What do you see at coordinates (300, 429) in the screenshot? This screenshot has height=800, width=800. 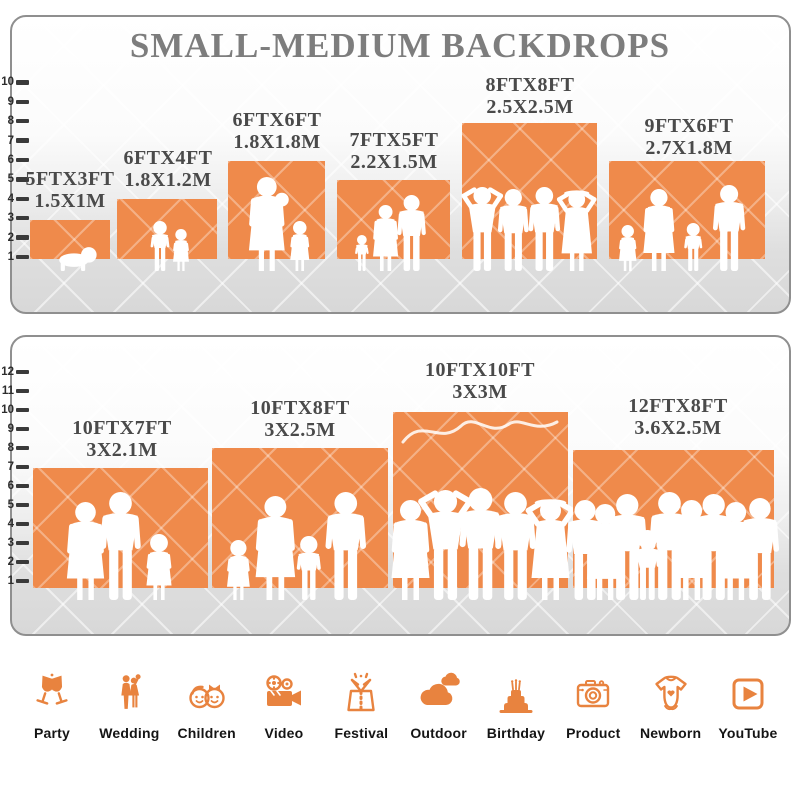 I see `size-m: 3X2.5M` at bounding box center [300, 429].